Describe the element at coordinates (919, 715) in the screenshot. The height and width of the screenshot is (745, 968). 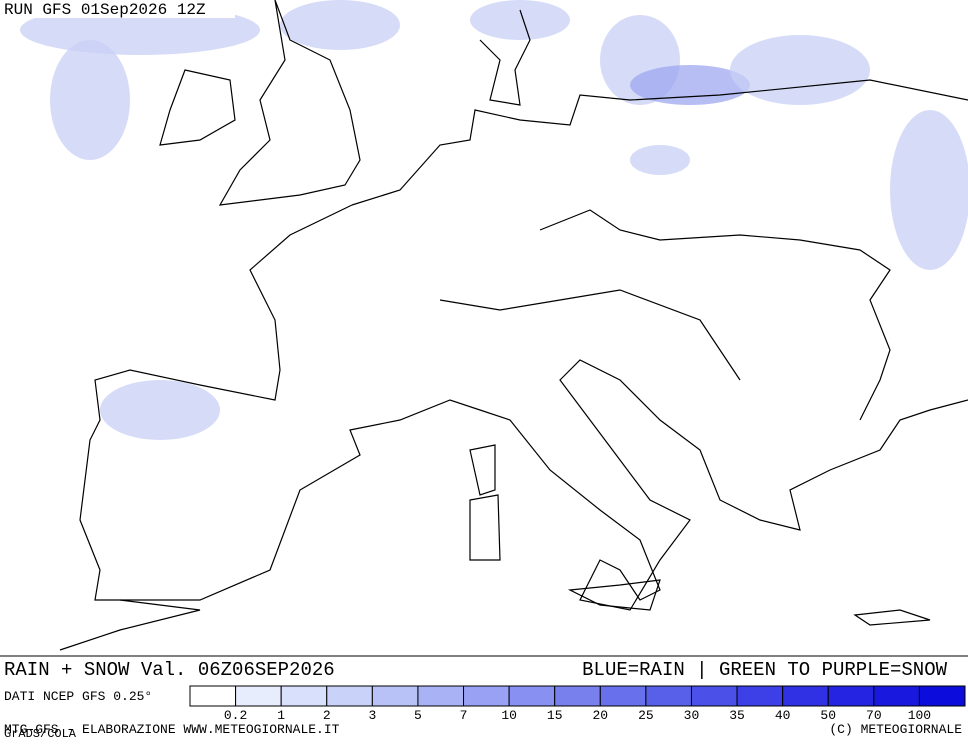
I see `legend-label: 100` at that location.